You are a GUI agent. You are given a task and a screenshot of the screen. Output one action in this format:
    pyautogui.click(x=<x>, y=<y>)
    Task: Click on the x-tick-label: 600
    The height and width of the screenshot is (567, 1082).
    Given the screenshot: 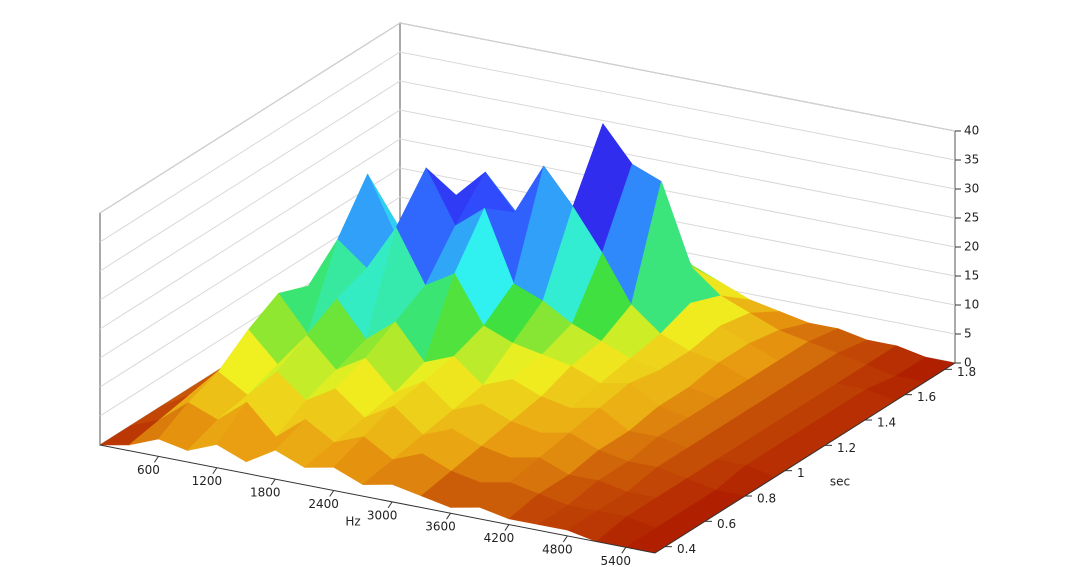 What is the action you would take?
    pyautogui.click(x=148, y=470)
    